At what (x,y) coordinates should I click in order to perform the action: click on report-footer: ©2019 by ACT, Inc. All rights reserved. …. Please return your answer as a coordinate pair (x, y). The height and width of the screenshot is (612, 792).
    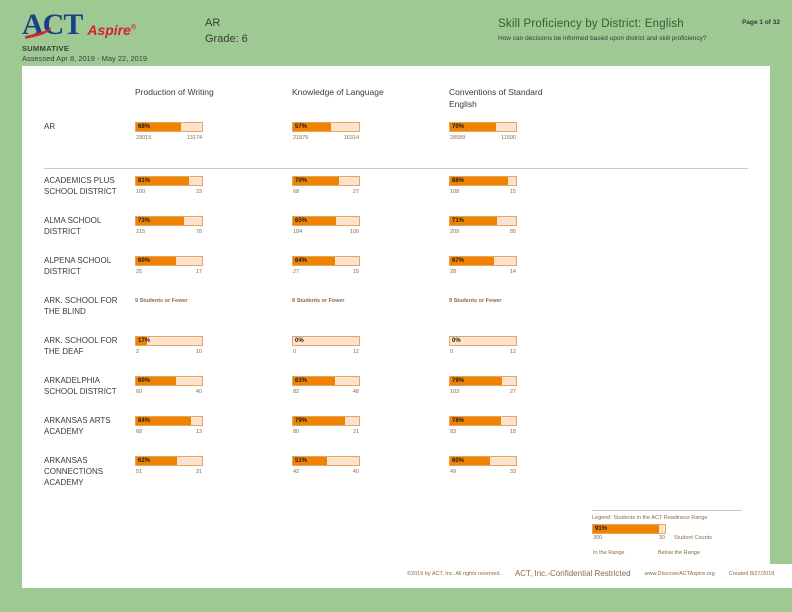
    Looking at the image, I should click on (407, 576).